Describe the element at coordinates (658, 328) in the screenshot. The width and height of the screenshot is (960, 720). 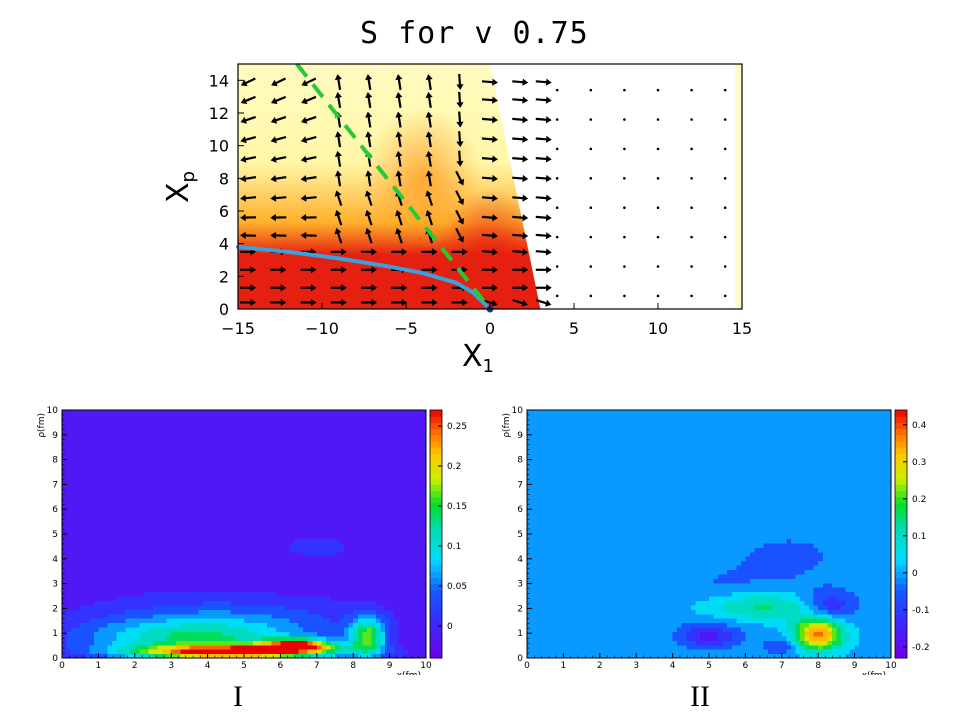
I see `x-tick-label: 10` at that location.